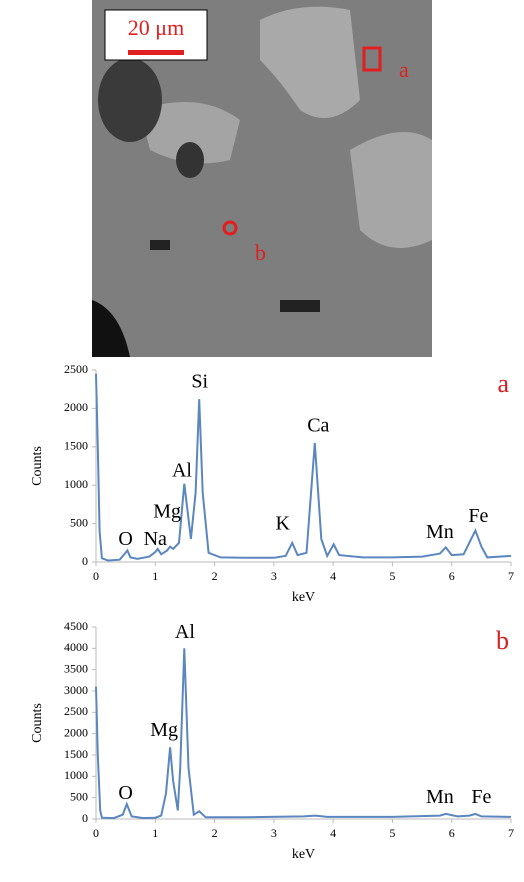  Describe the element at coordinates (156, 27) in the screenshot. I see `scale-label: 20 μm` at that location.